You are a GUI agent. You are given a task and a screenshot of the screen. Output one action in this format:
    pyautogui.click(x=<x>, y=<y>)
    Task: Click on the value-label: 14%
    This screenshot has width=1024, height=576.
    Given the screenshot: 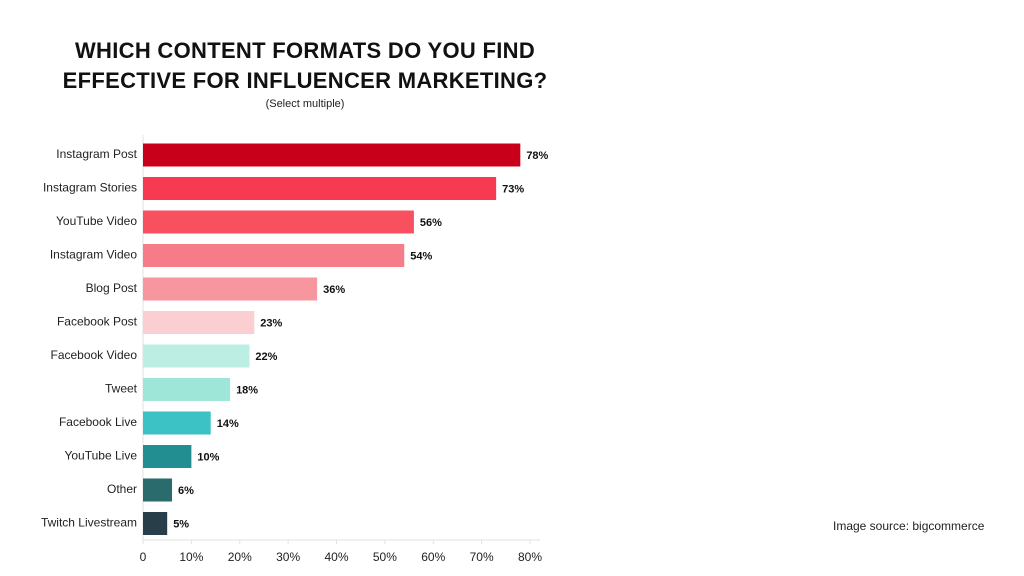 What is the action you would take?
    pyautogui.click(x=228, y=424)
    